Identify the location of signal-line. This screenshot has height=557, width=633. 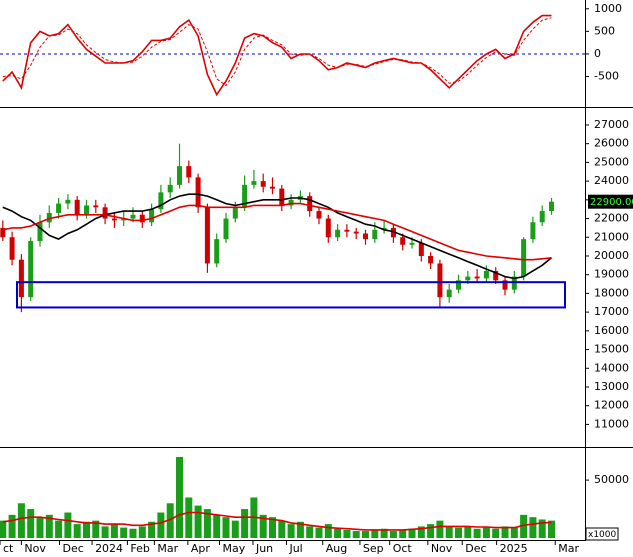
(277, 52).